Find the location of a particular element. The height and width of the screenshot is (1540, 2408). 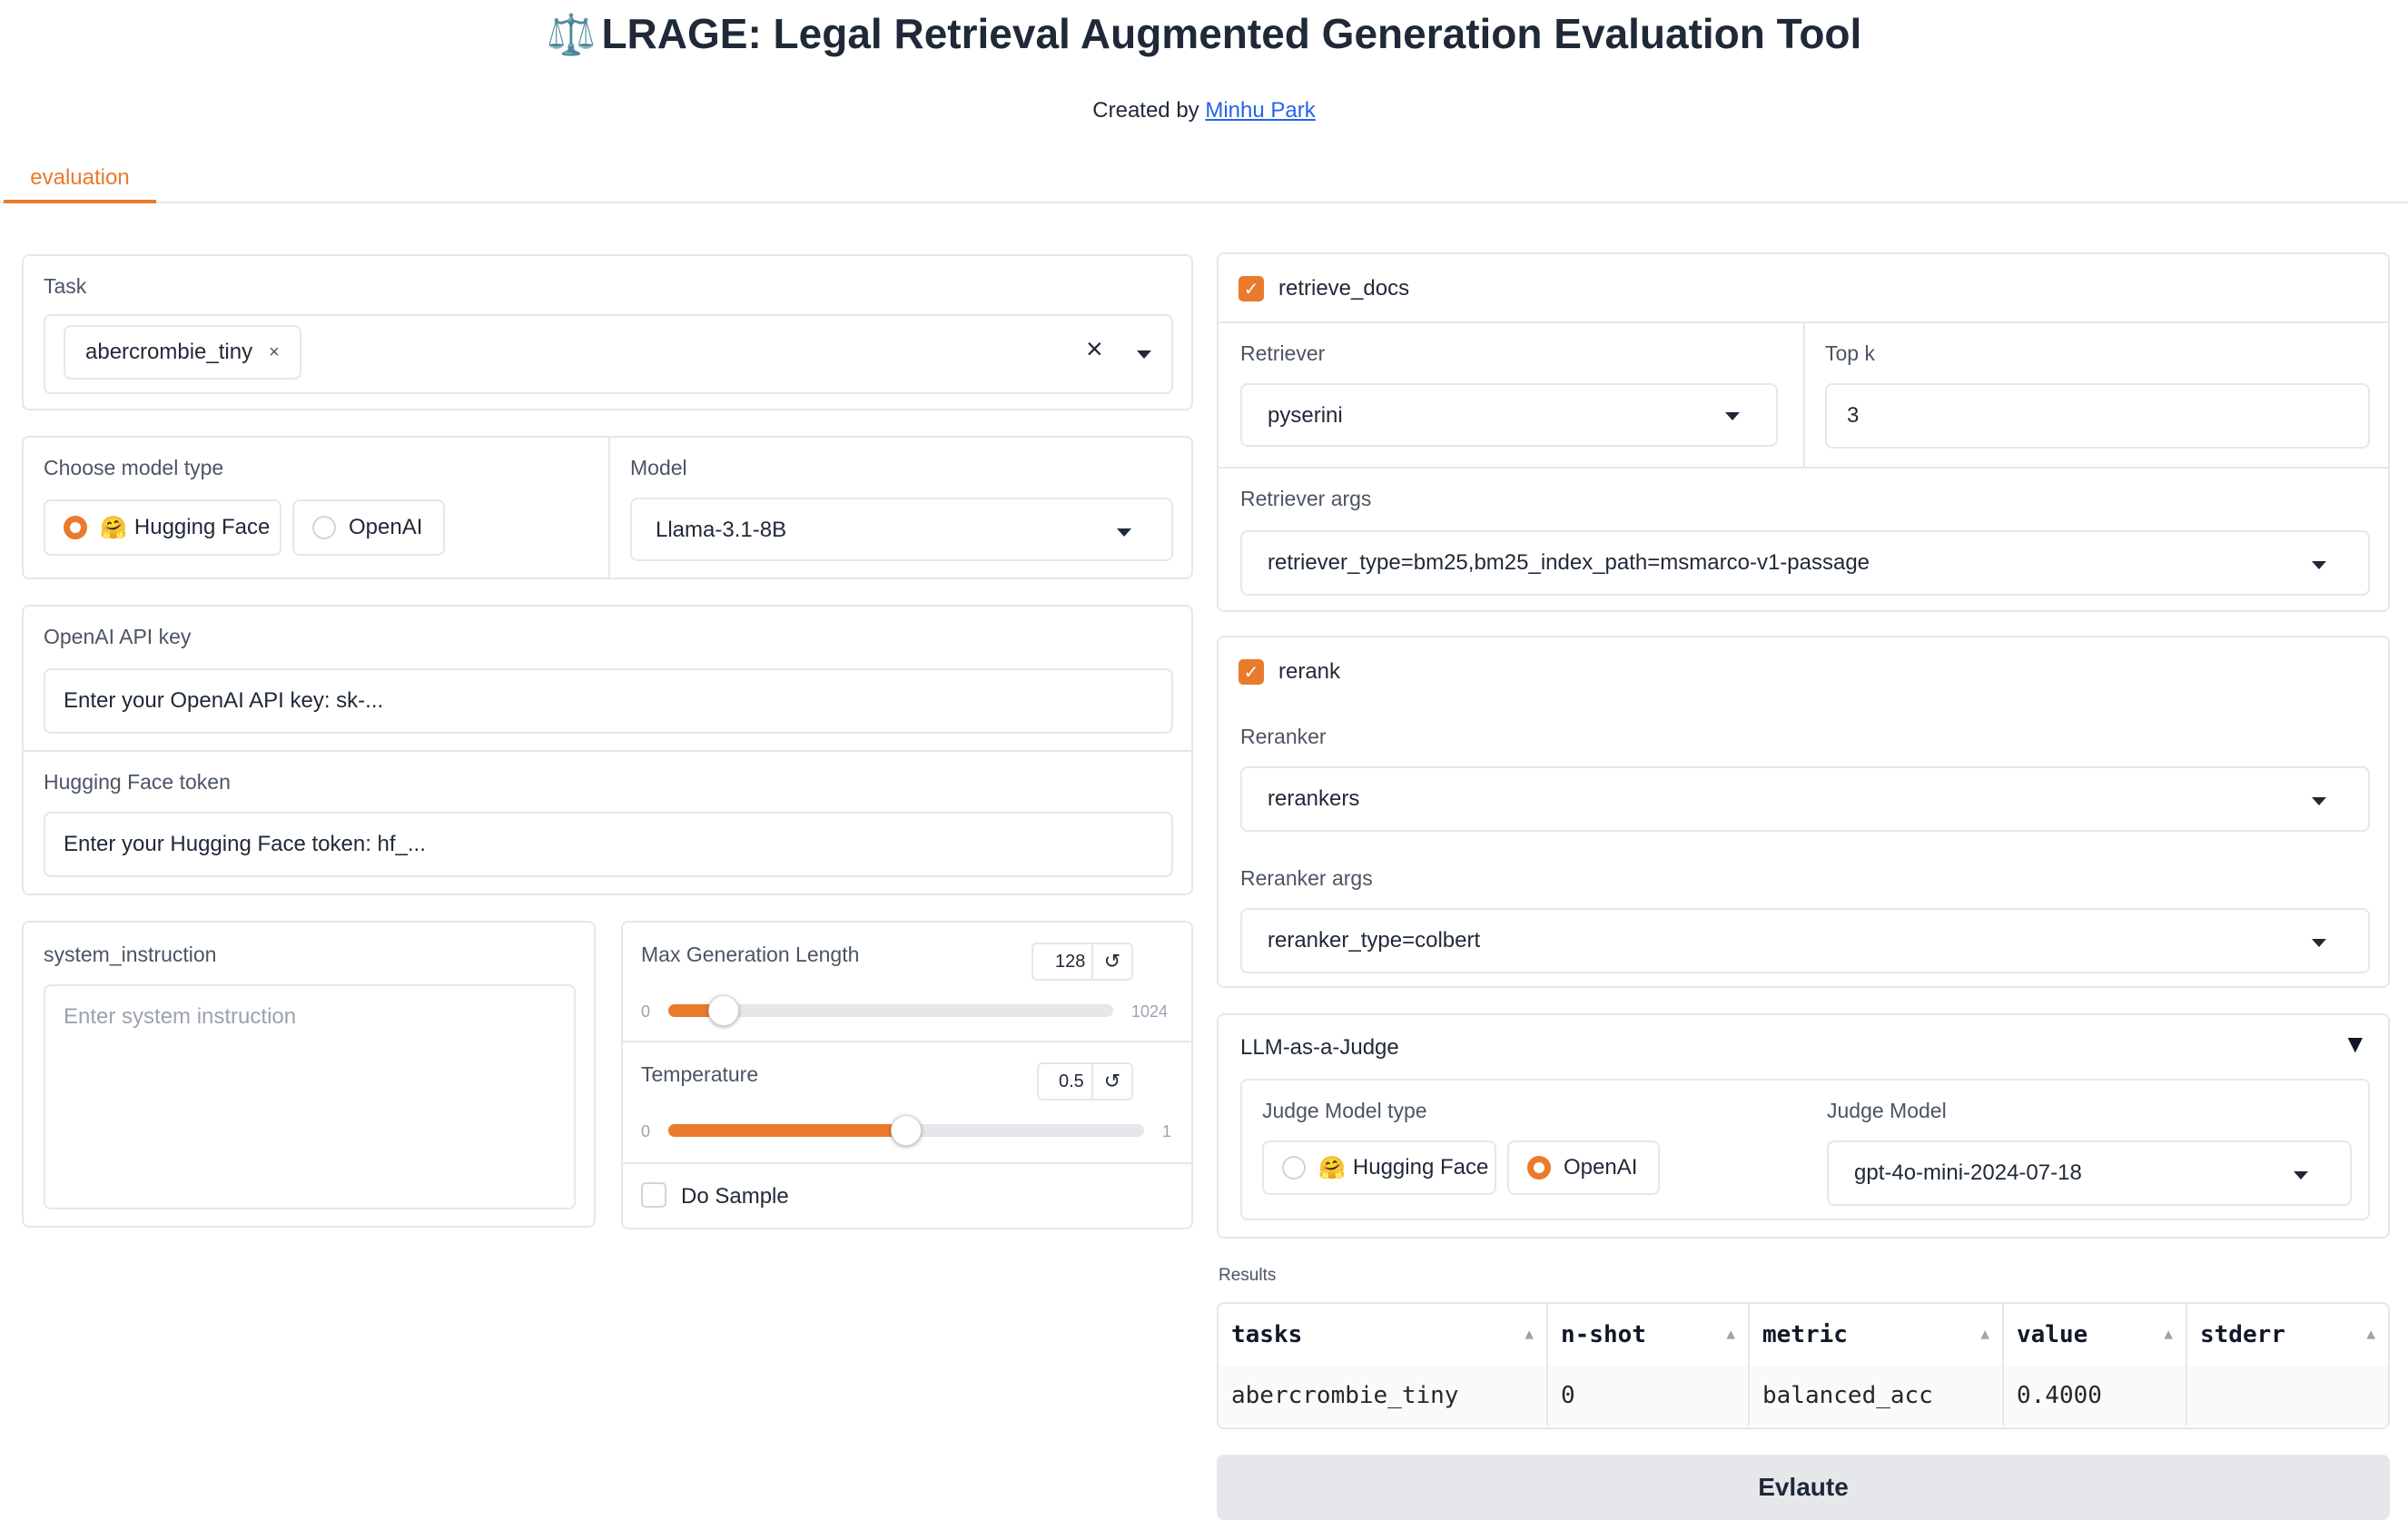

top-k-label: Top k is located at coordinates (1850, 353).